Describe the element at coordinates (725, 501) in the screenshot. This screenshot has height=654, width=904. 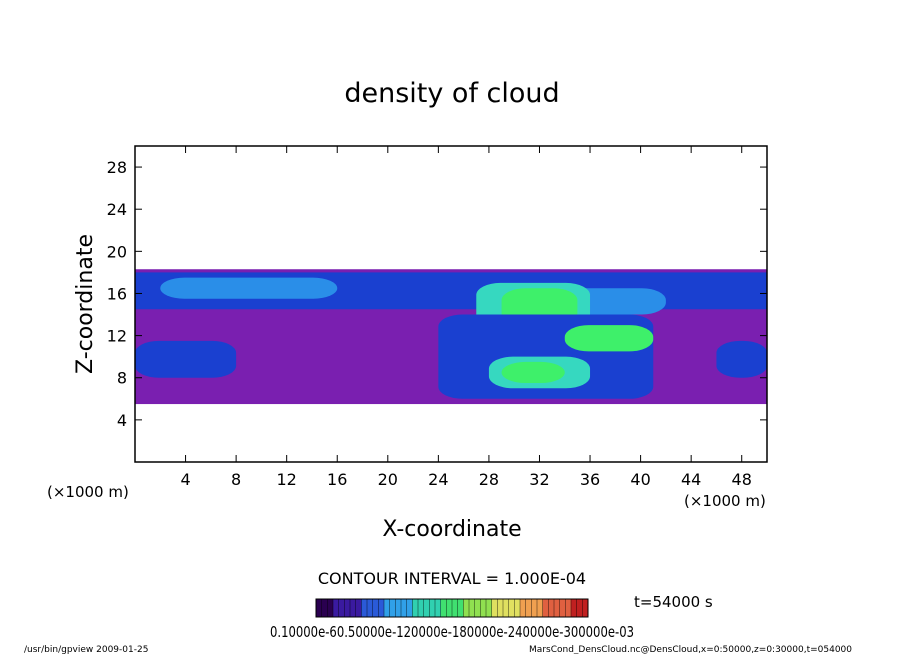
I see `x-unit-right: (×1000 m)` at that location.